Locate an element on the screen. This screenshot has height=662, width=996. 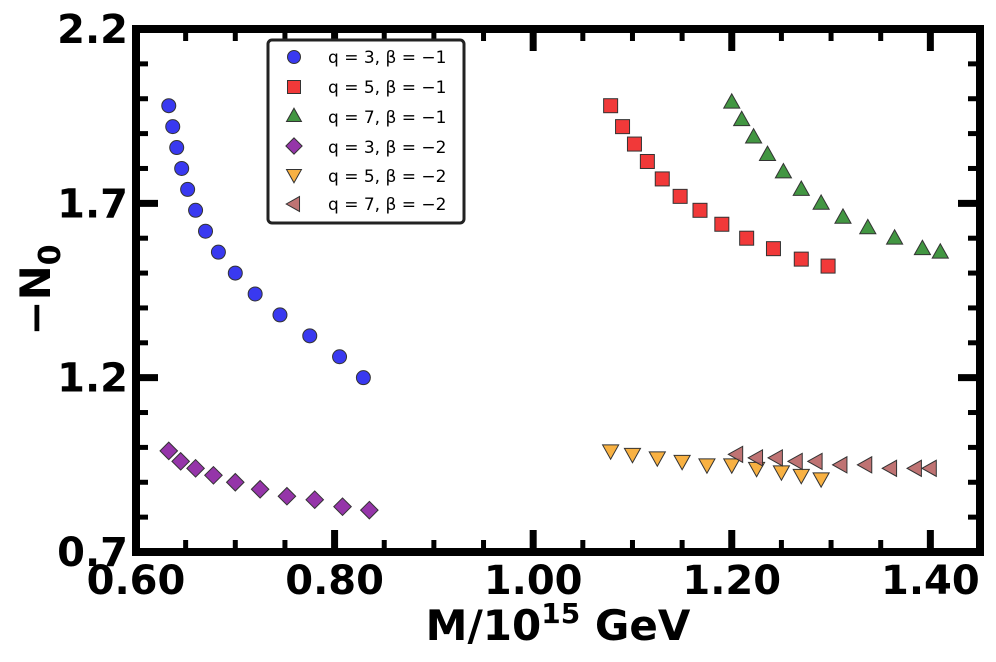
y-tick-label: 1.7 is located at coordinates (92, 204).